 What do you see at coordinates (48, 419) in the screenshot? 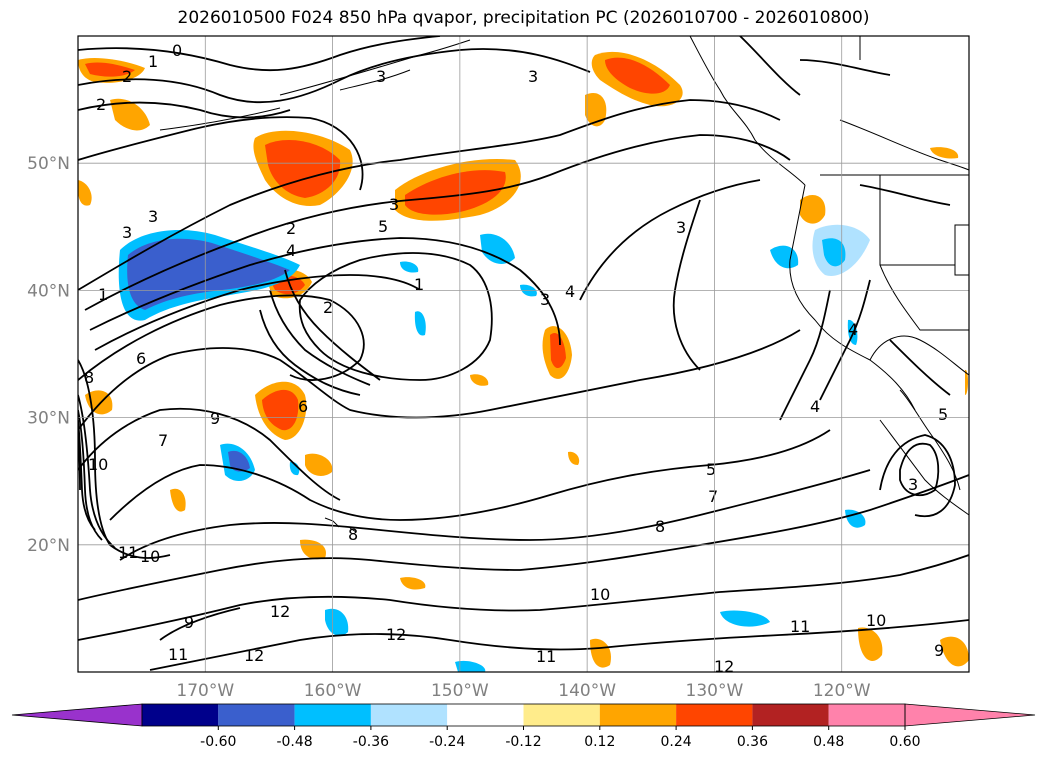
I see `lat-label: 30°N` at bounding box center [48, 419].